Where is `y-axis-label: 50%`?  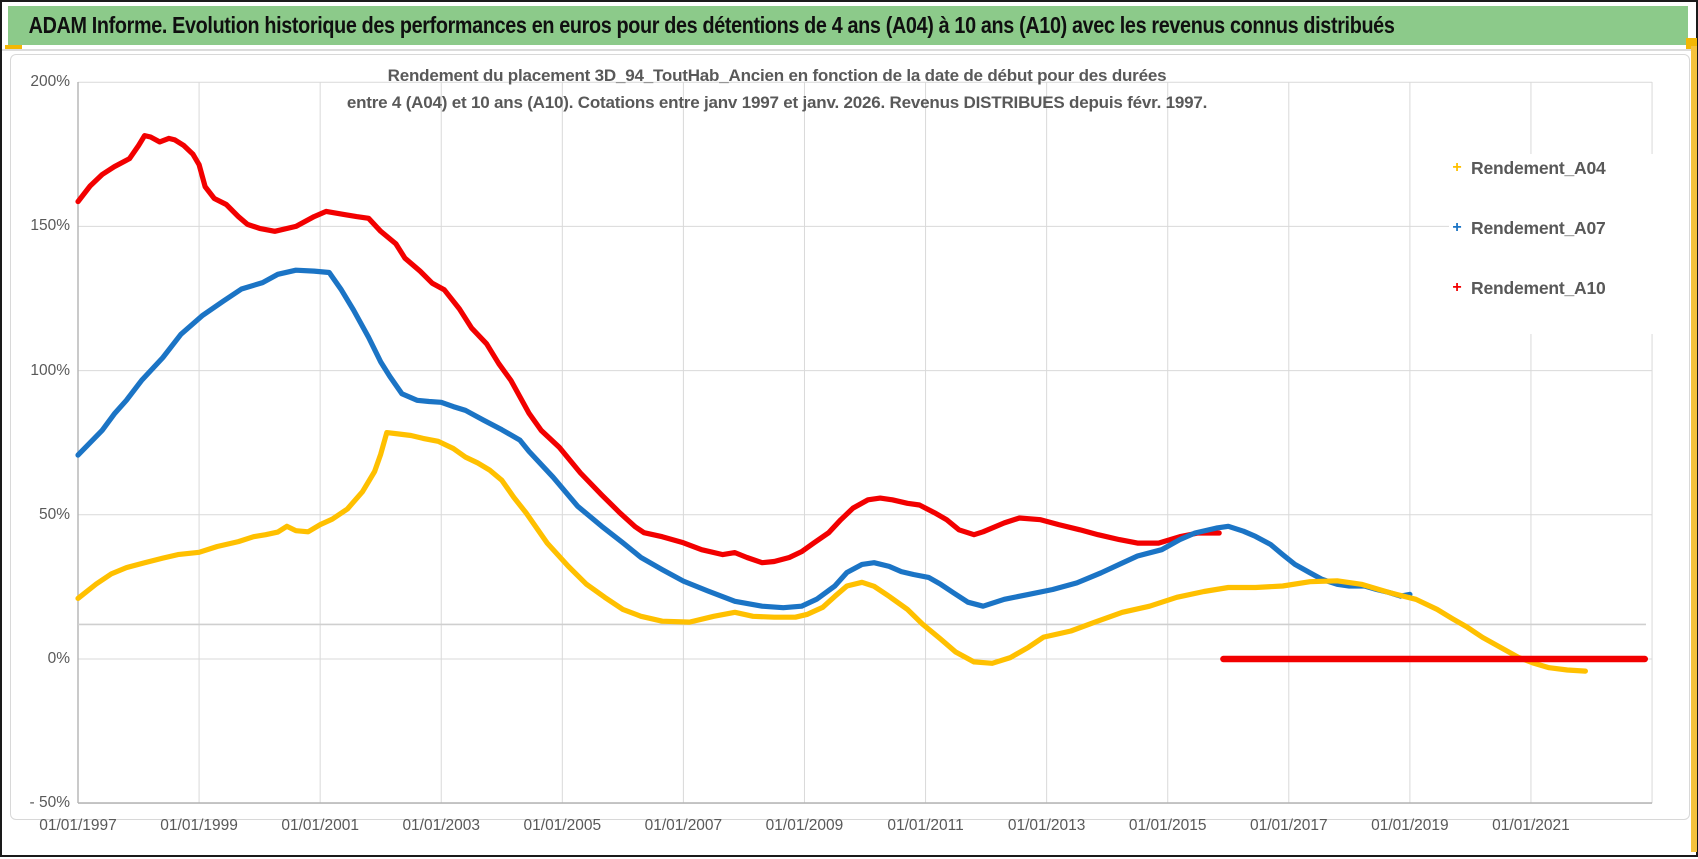
y-axis-label: 50% is located at coordinates (54, 514).